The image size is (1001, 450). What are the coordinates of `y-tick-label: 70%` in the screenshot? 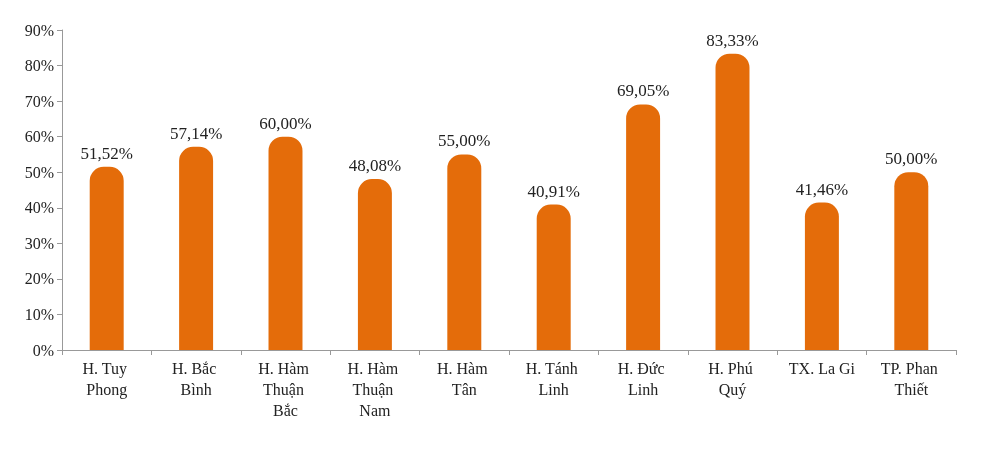 It's located at (39, 101).